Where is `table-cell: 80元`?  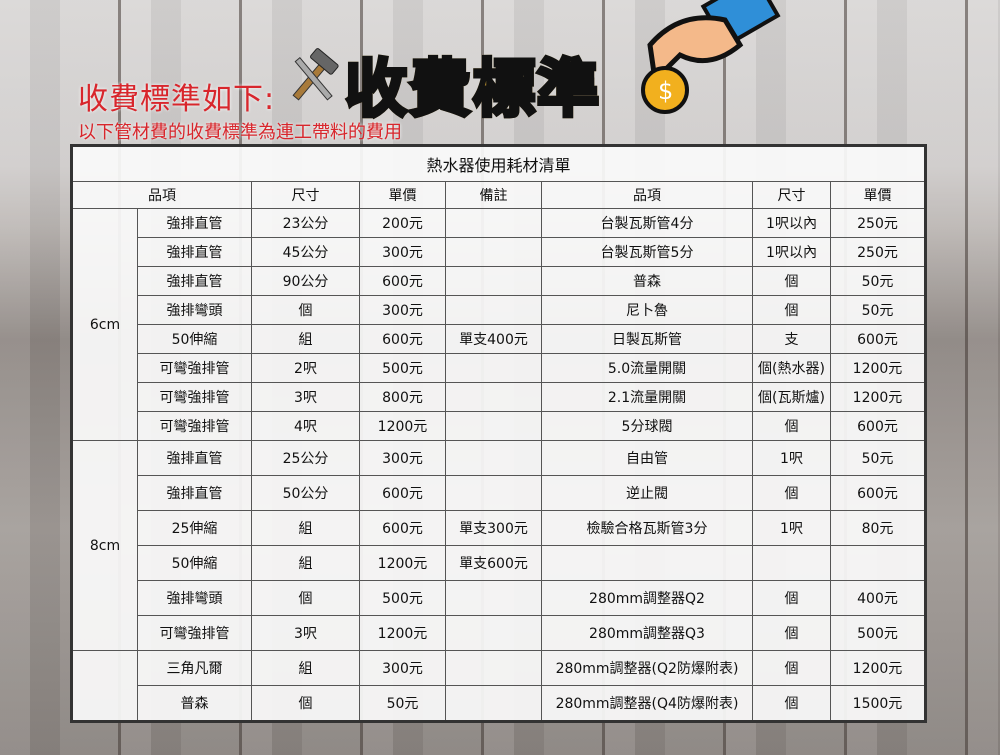 table-cell: 80元 is located at coordinates (878, 528).